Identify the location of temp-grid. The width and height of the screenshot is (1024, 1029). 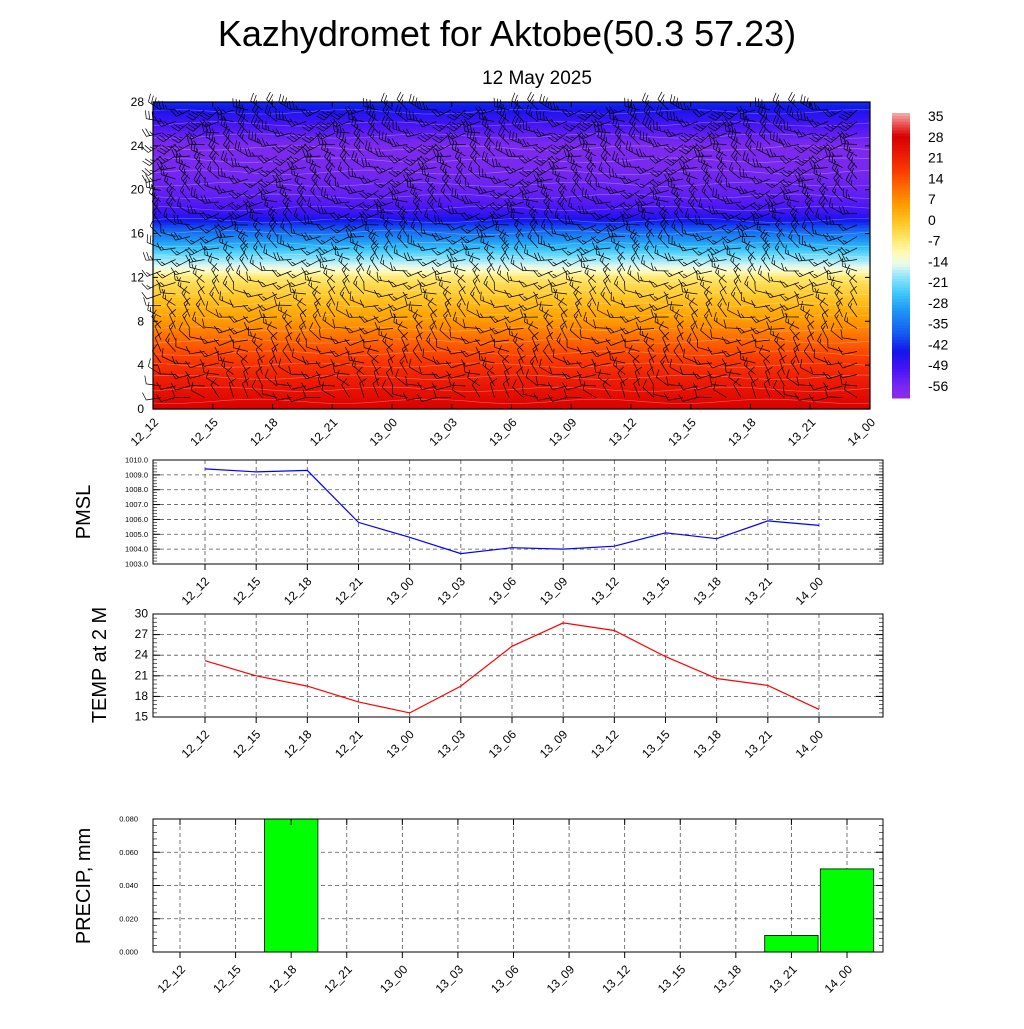
(518, 665).